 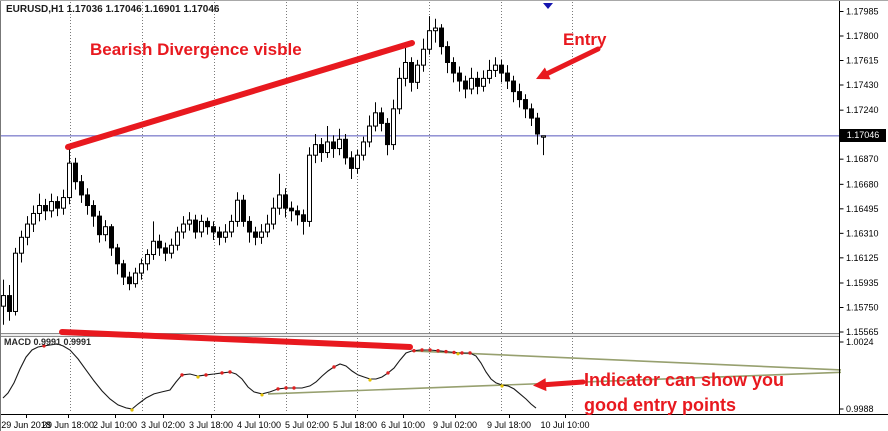 What do you see at coordinates (240, 95) in the screenshot?
I see `bearish-divergence-trendline` at bounding box center [240, 95].